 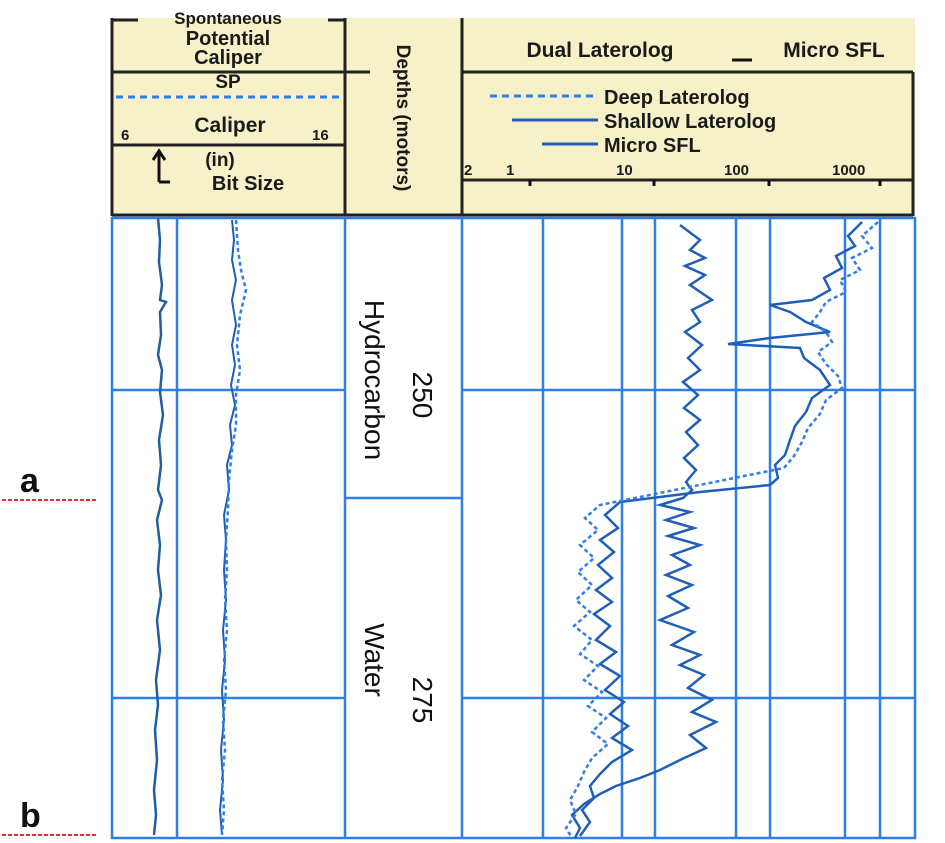 I want to click on depths-label: Depths (motors), so click(x=402, y=118).